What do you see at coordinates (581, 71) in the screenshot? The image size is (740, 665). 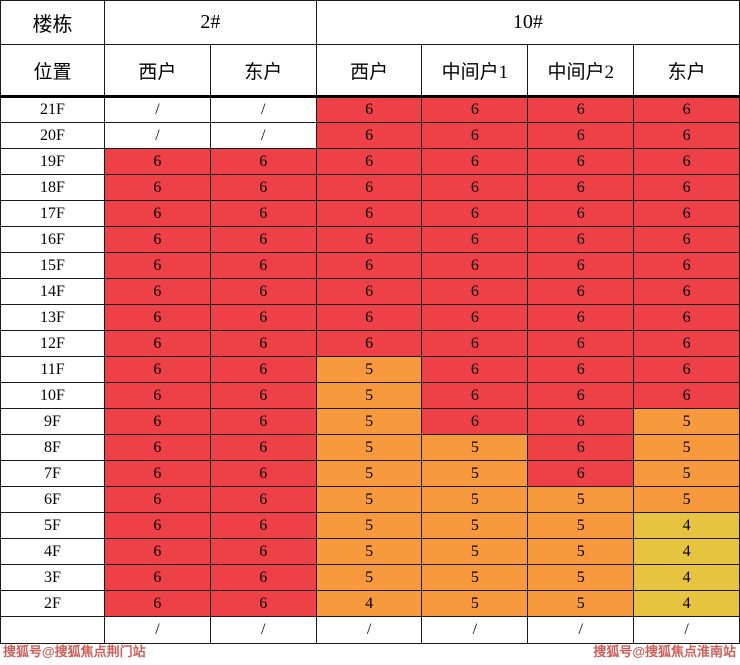 I see `column-header: 中间户2` at bounding box center [581, 71].